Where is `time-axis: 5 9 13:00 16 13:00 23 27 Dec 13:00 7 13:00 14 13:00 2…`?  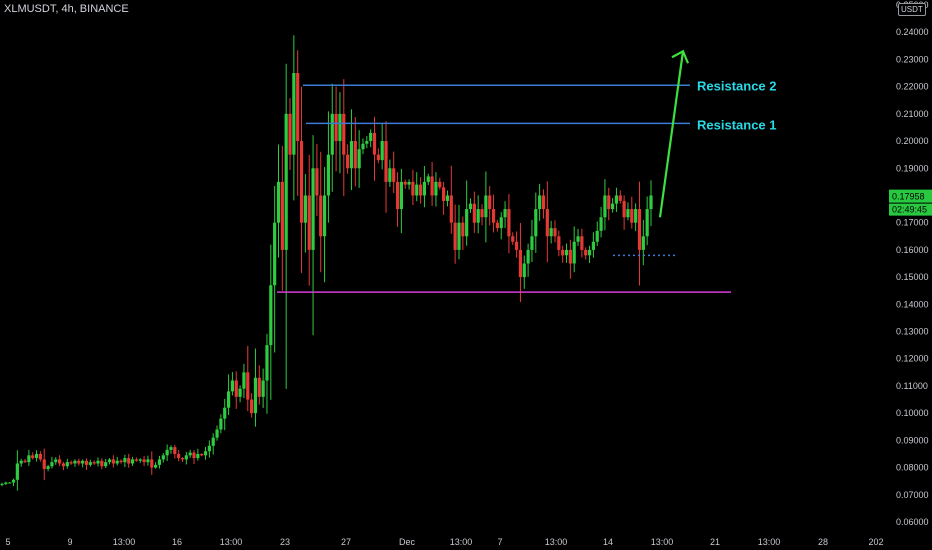 time-axis: 5 9 13:00 16 13:00 23 27 Dec 13:00 7 13:00 14 13:00 2… is located at coordinates (444, 542).